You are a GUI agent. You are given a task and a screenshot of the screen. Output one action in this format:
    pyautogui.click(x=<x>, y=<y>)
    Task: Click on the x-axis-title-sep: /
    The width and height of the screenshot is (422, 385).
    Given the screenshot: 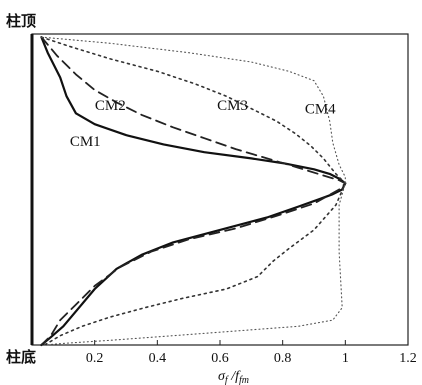 What is the action you would take?
    pyautogui.click(x=232, y=376)
    